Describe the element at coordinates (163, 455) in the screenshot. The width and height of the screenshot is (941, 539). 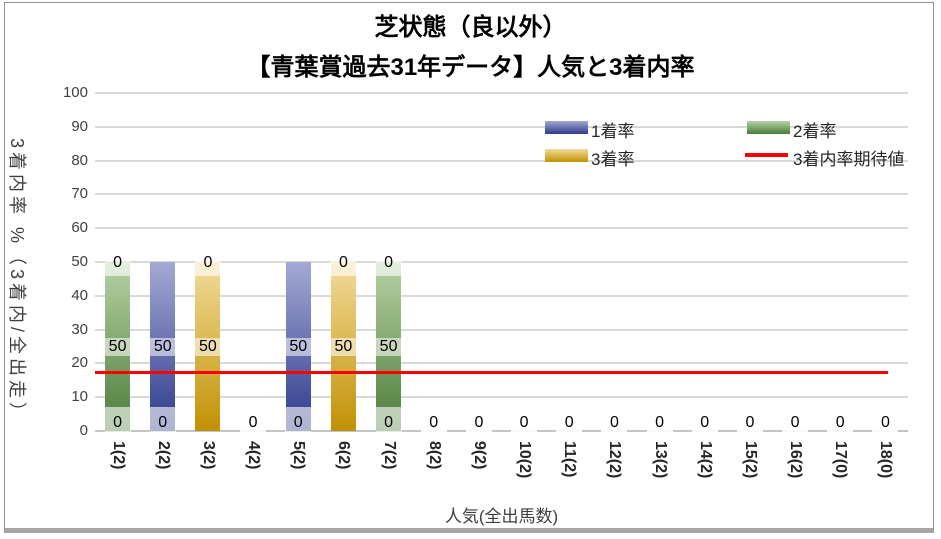
I see `x-tick-label-2(2): 2(2)` at that location.